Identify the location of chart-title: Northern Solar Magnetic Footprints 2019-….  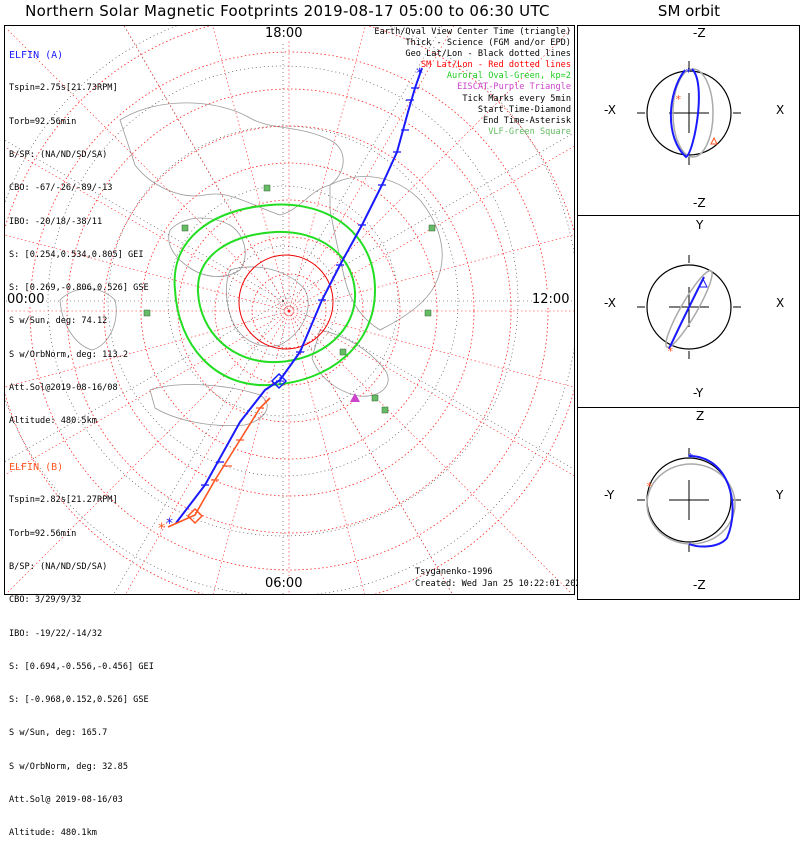
(287, 11).